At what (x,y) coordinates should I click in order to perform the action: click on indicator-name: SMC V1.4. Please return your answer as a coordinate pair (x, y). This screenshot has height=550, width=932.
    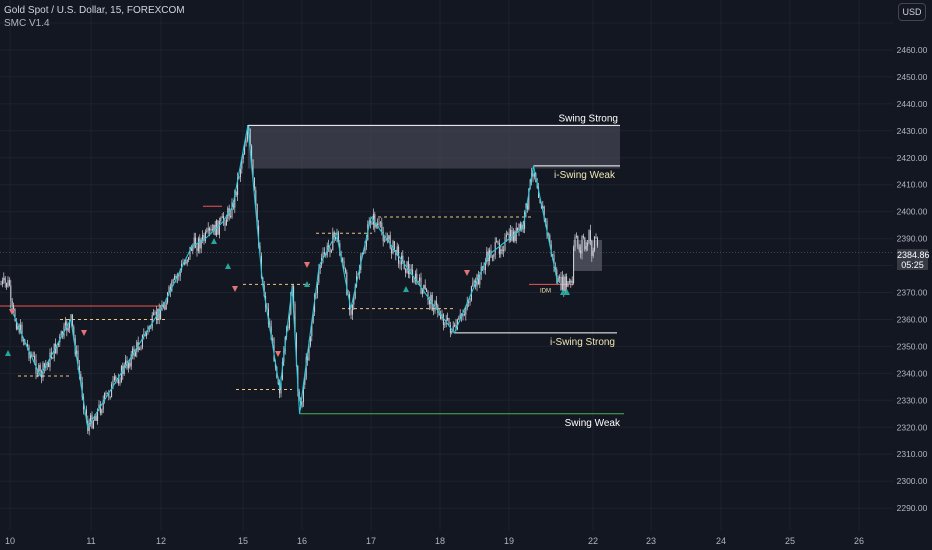
    Looking at the image, I should click on (27, 23).